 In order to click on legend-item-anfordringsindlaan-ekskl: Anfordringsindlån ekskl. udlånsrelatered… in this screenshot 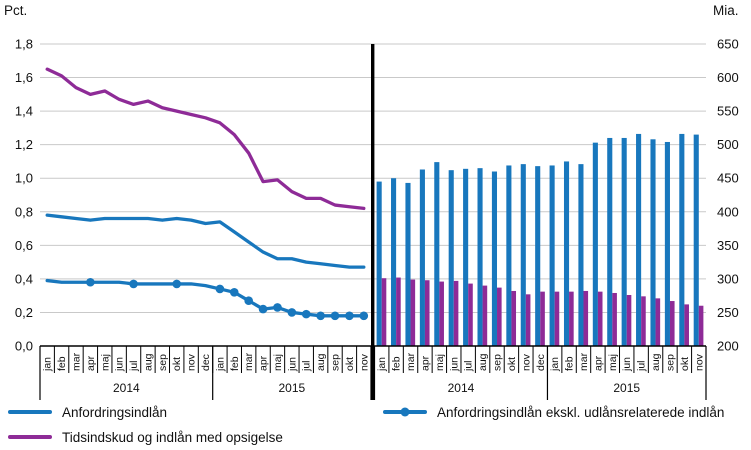, I will do `click(553, 412)`.